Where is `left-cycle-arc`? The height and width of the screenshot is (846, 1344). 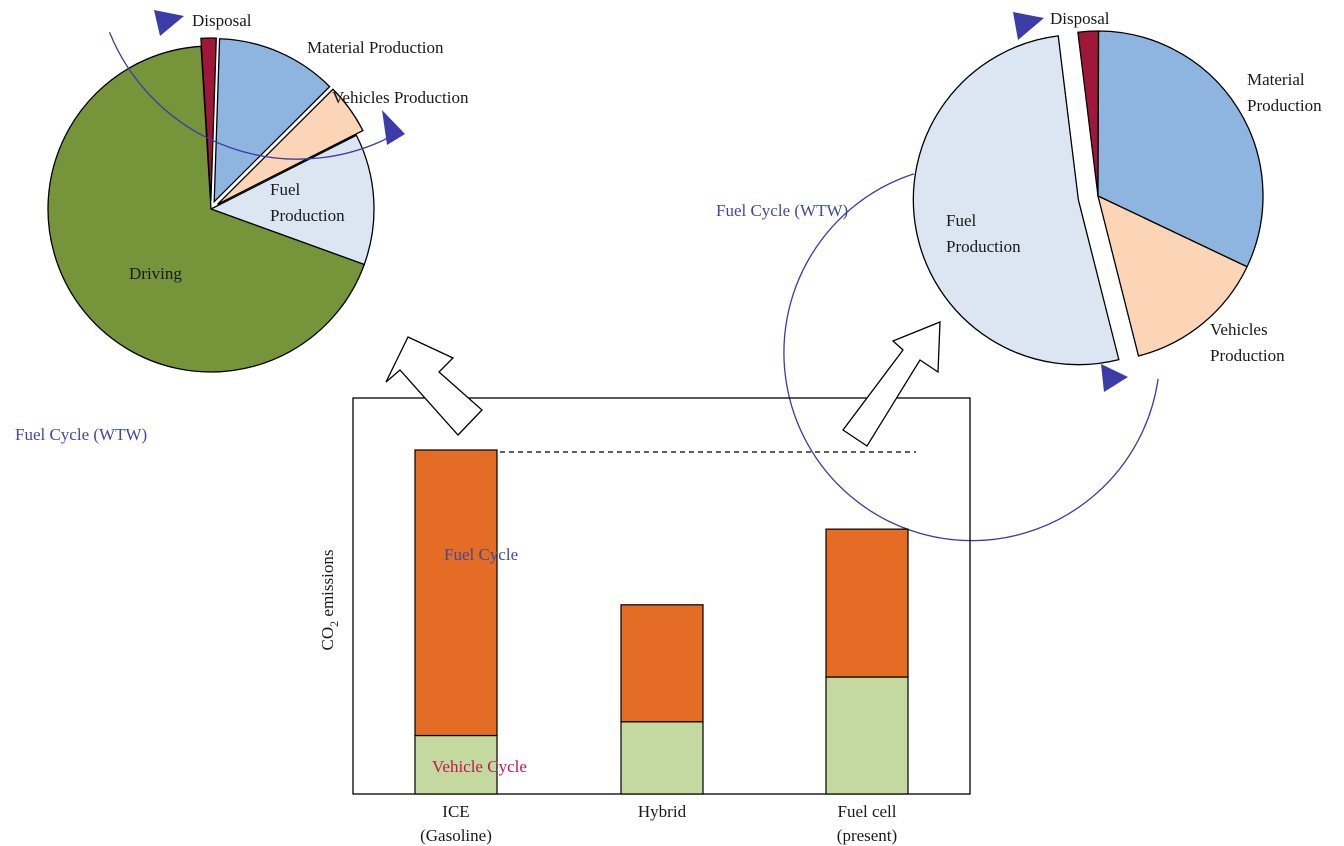 left-cycle-arc is located at coordinates (254, 95).